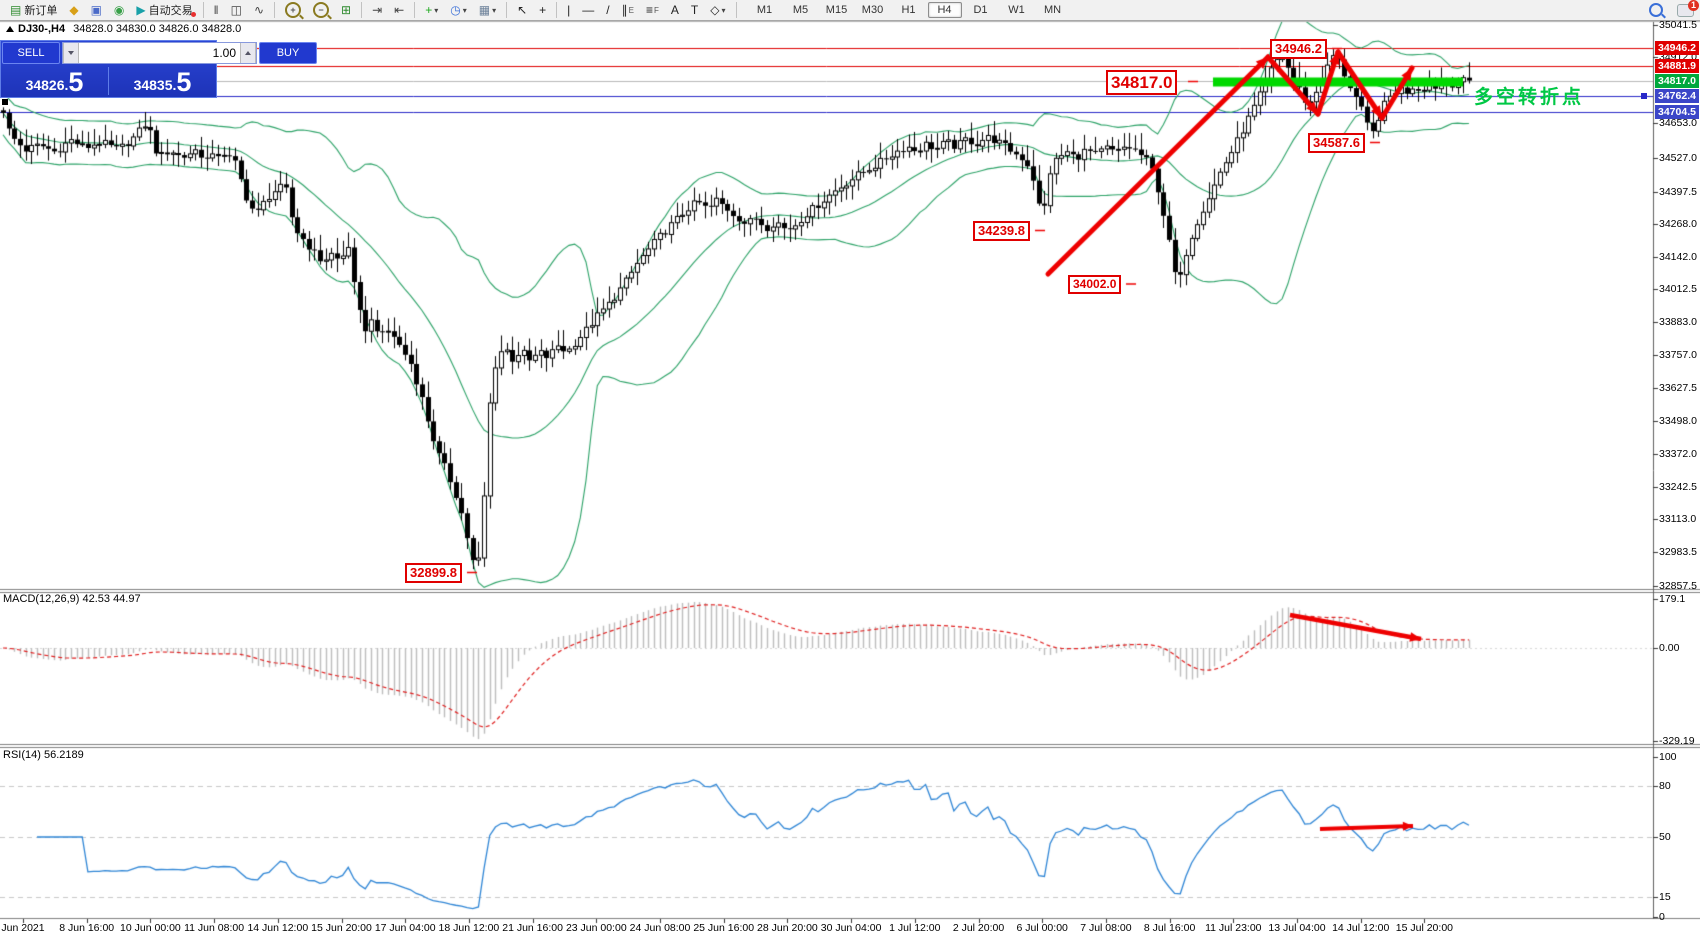  Describe the element at coordinates (436, 10) in the screenshot. I see `indicators-icon-caret: ▾` at that location.